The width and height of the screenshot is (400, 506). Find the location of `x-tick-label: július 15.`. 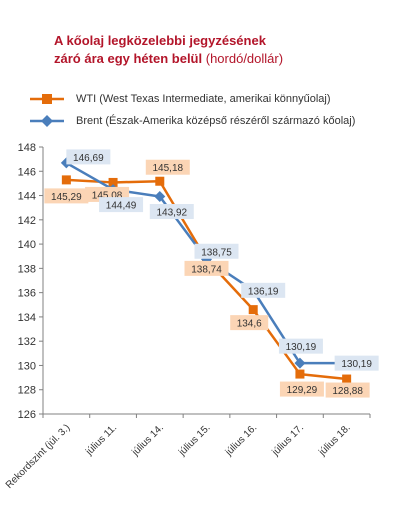

x-tick-label: július 15. is located at coordinates (194, 440).